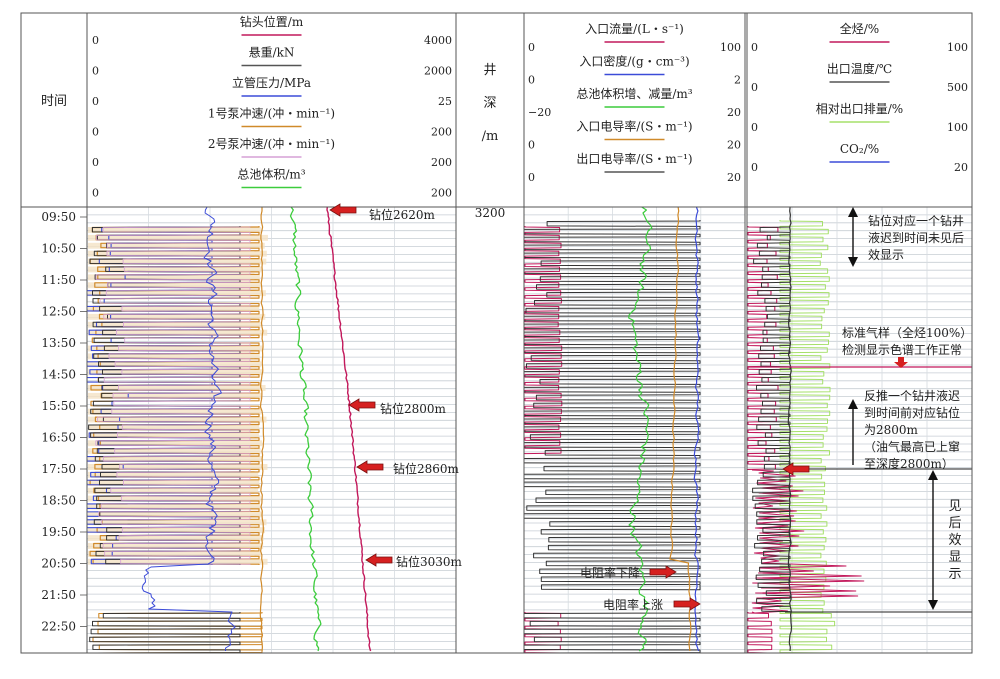  What do you see at coordinates (58, 438) in the screenshot?
I see `time-tick-label: 16:50` at bounding box center [58, 438].